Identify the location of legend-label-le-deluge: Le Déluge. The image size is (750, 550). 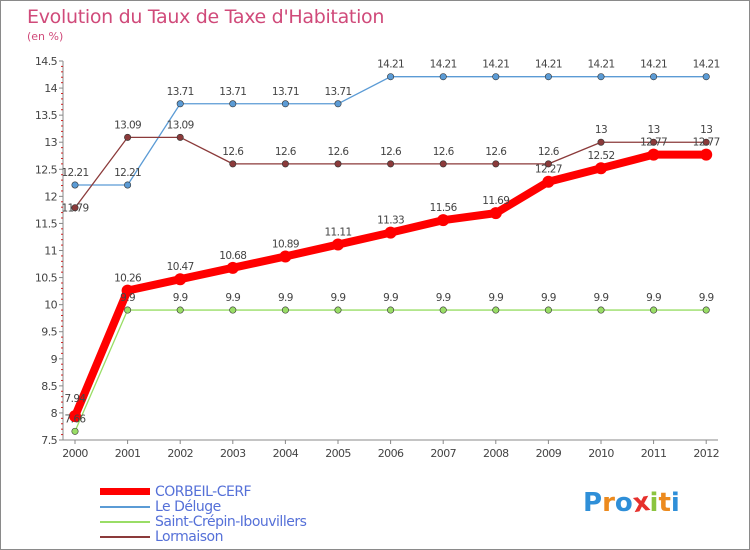
(188, 506).